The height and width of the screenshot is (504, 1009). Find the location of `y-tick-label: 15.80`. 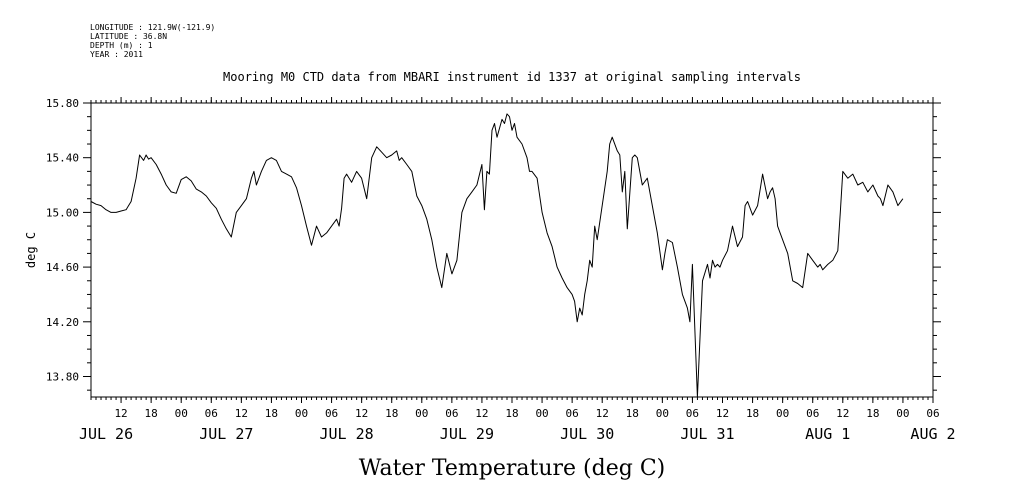

y-tick-label: 15.80 is located at coordinates (62, 103).